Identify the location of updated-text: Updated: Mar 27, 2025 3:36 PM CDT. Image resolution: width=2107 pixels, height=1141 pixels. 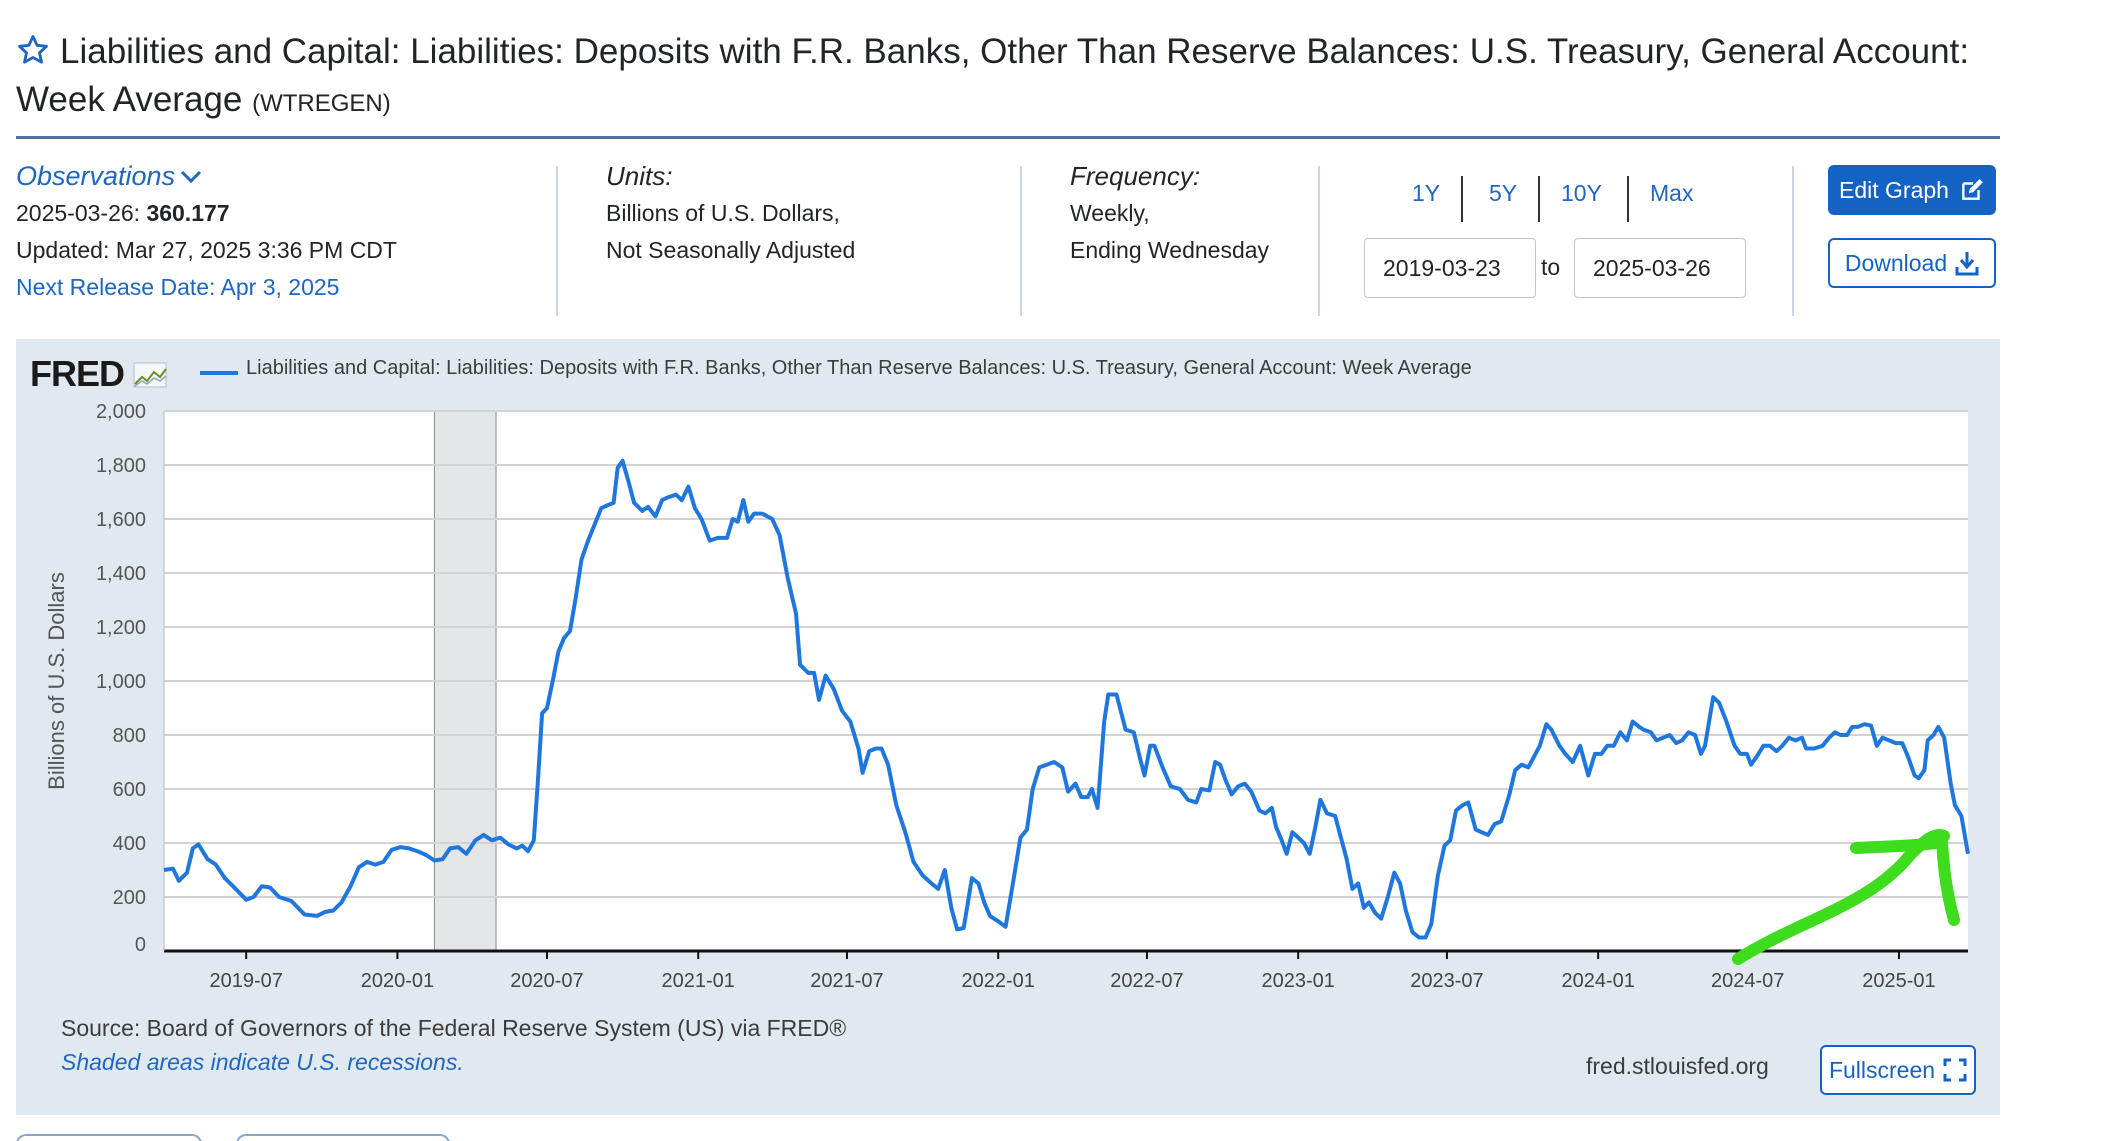
(206, 250).